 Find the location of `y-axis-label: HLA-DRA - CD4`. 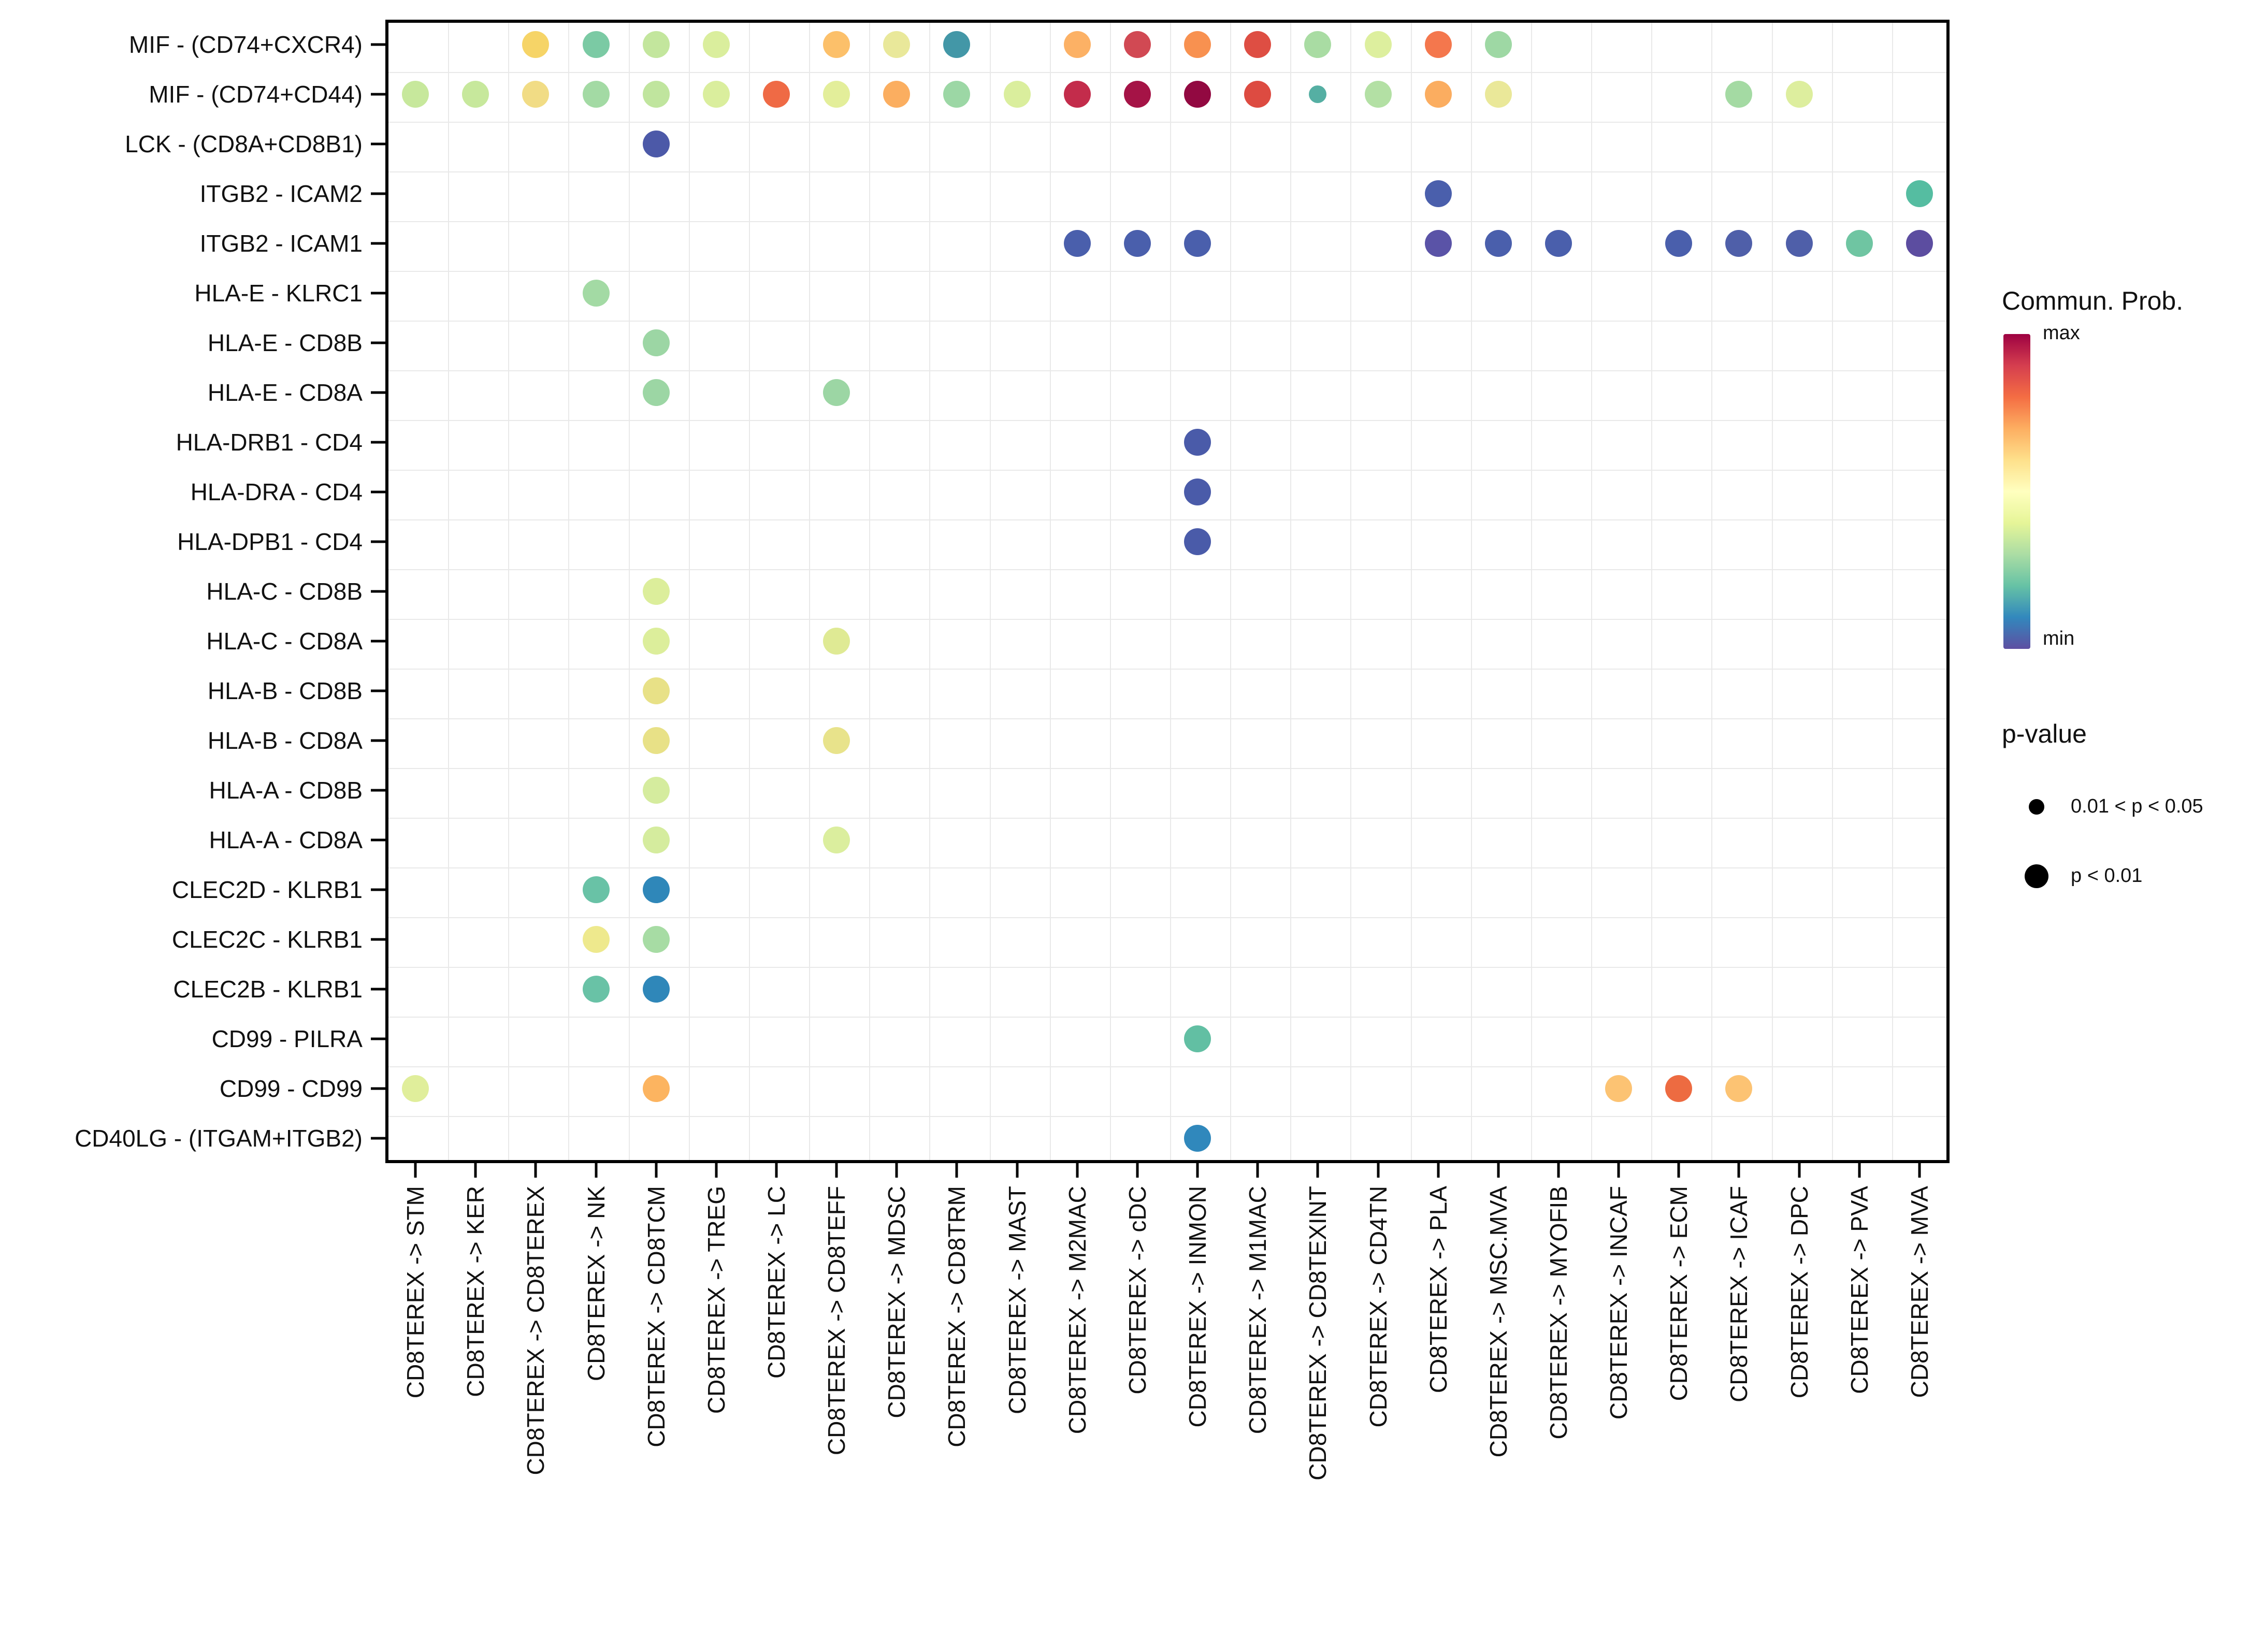

y-axis-label: HLA-DRA - CD4 is located at coordinates (276, 492).